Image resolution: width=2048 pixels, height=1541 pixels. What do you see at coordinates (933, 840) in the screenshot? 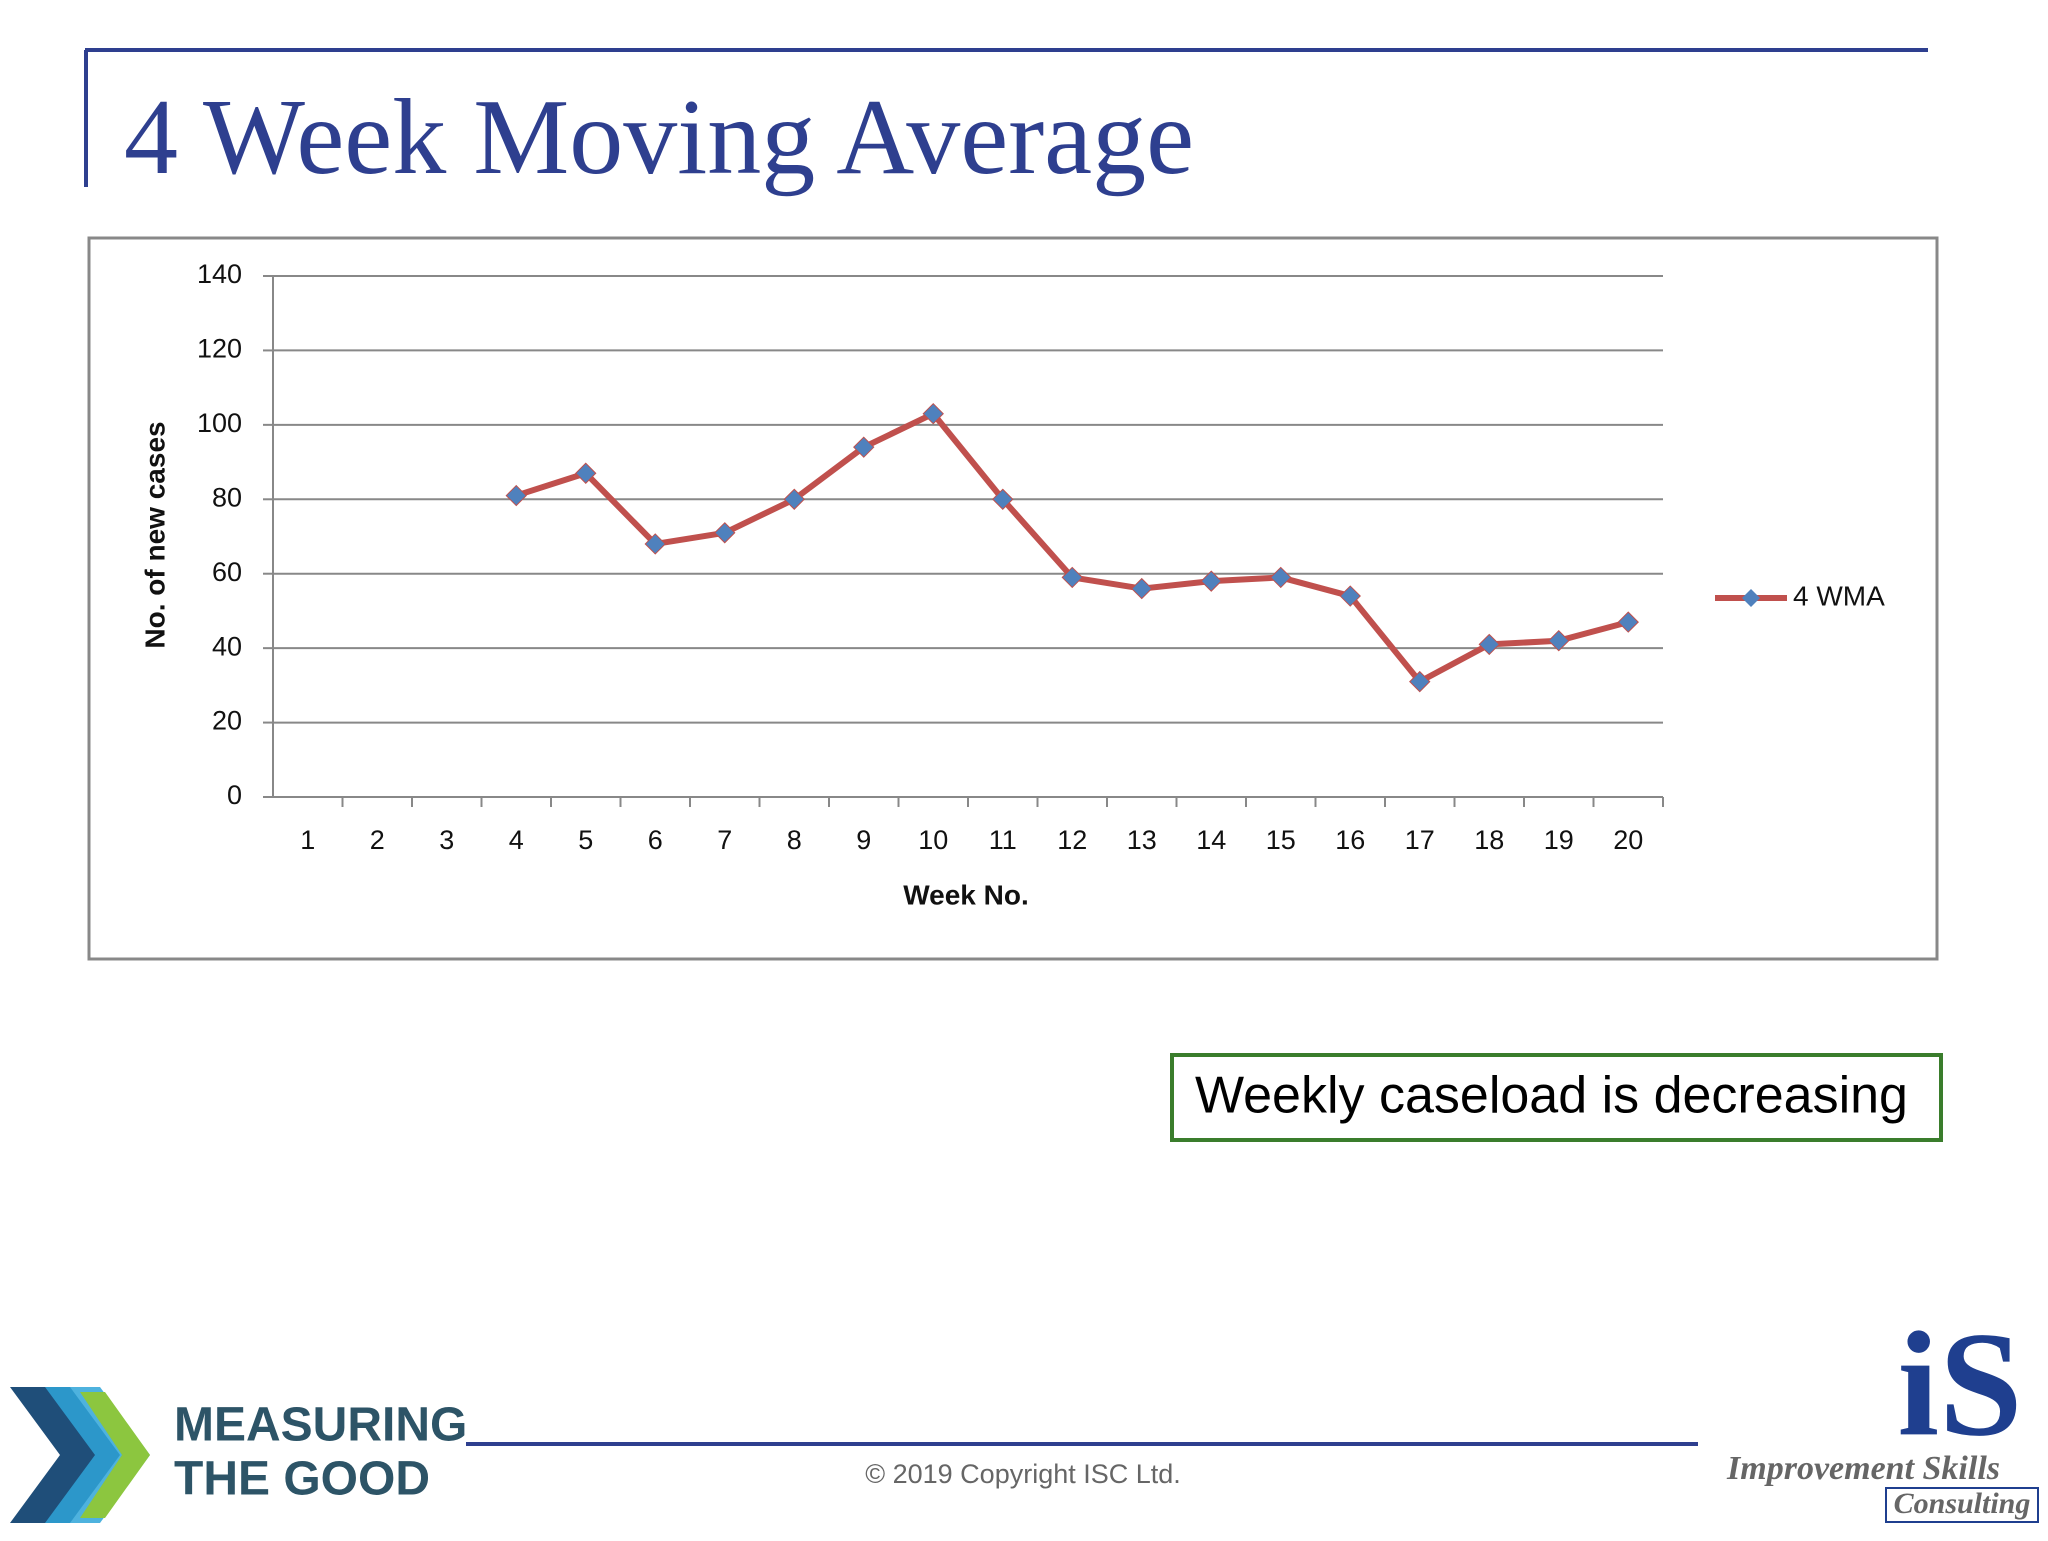
I see `x-tick-label: 10` at bounding box center [933, 840].